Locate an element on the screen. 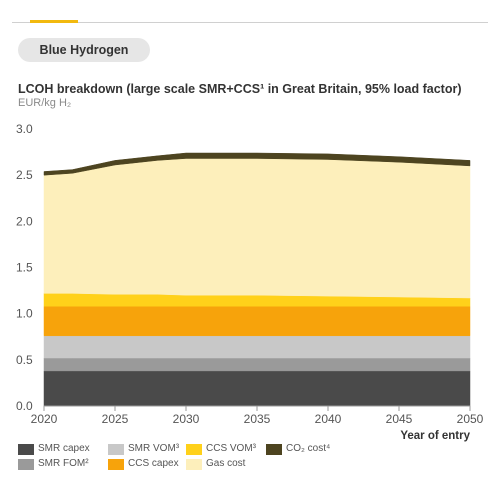  y-tick-label-3: 1.5 is located at coordinates (24, 268).